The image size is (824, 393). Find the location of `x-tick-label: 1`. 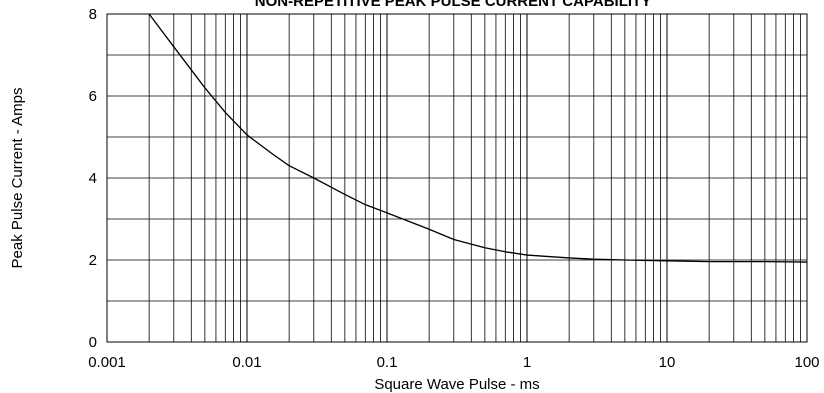

x-tick-label: 1 is located at coordinates (527, 362).